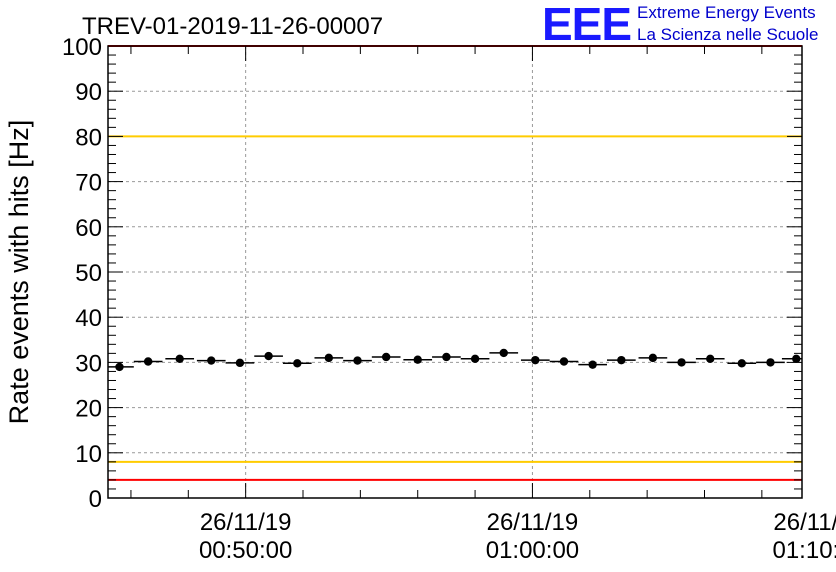 The height and width of the screenshot is (572, 836). I want to click on y-tick-label: 10, so click(88, 454).